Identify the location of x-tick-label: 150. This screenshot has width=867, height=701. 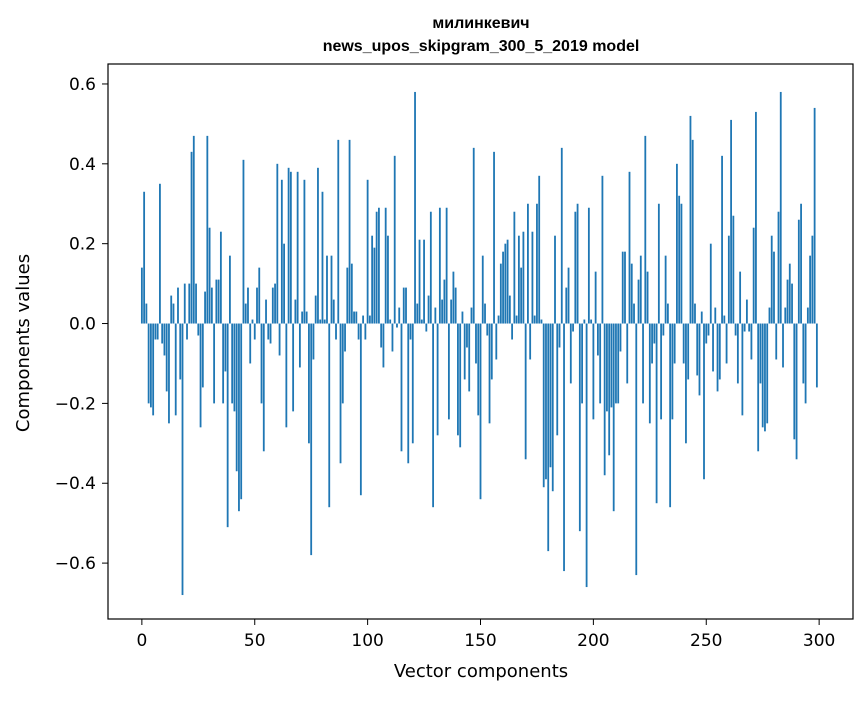
(480, 641).